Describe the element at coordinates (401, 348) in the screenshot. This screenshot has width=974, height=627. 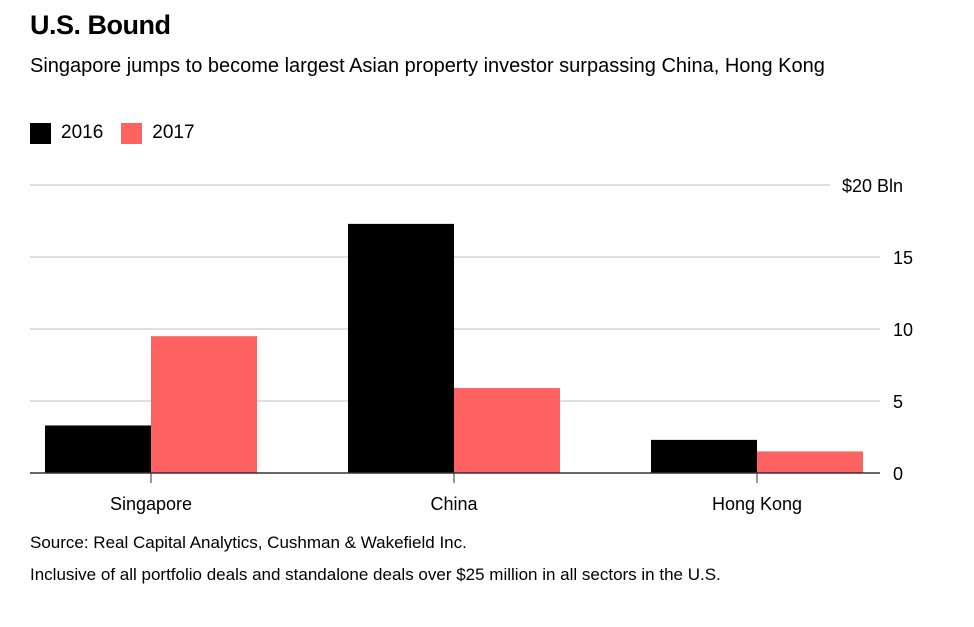
I see `bar-2016-china` at that location.